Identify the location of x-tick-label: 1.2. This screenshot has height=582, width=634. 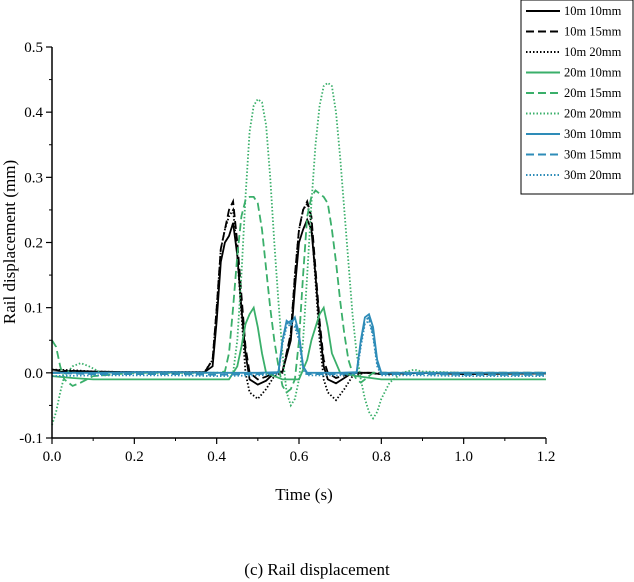
(546, 457).